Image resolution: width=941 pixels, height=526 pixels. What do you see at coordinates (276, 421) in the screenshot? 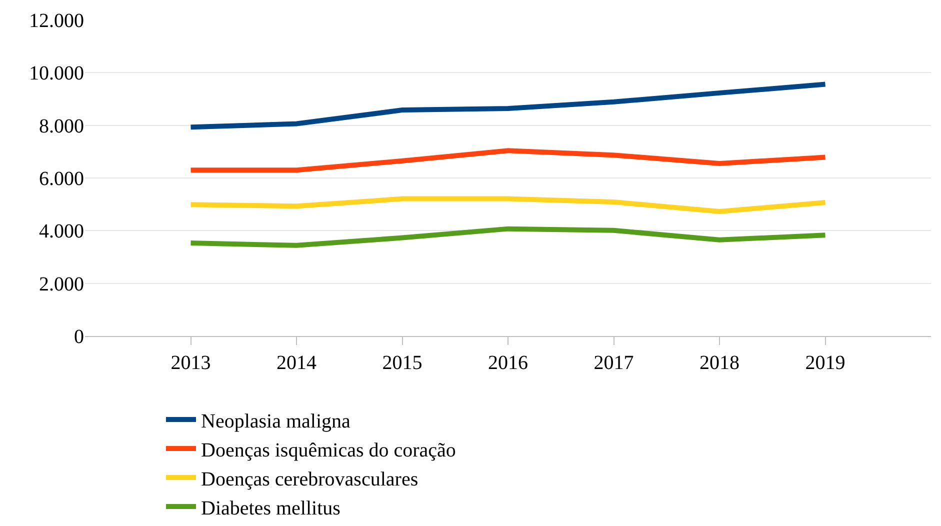
I see `legend-label: Neoplasia maligna` at bounding box center [276, 421].